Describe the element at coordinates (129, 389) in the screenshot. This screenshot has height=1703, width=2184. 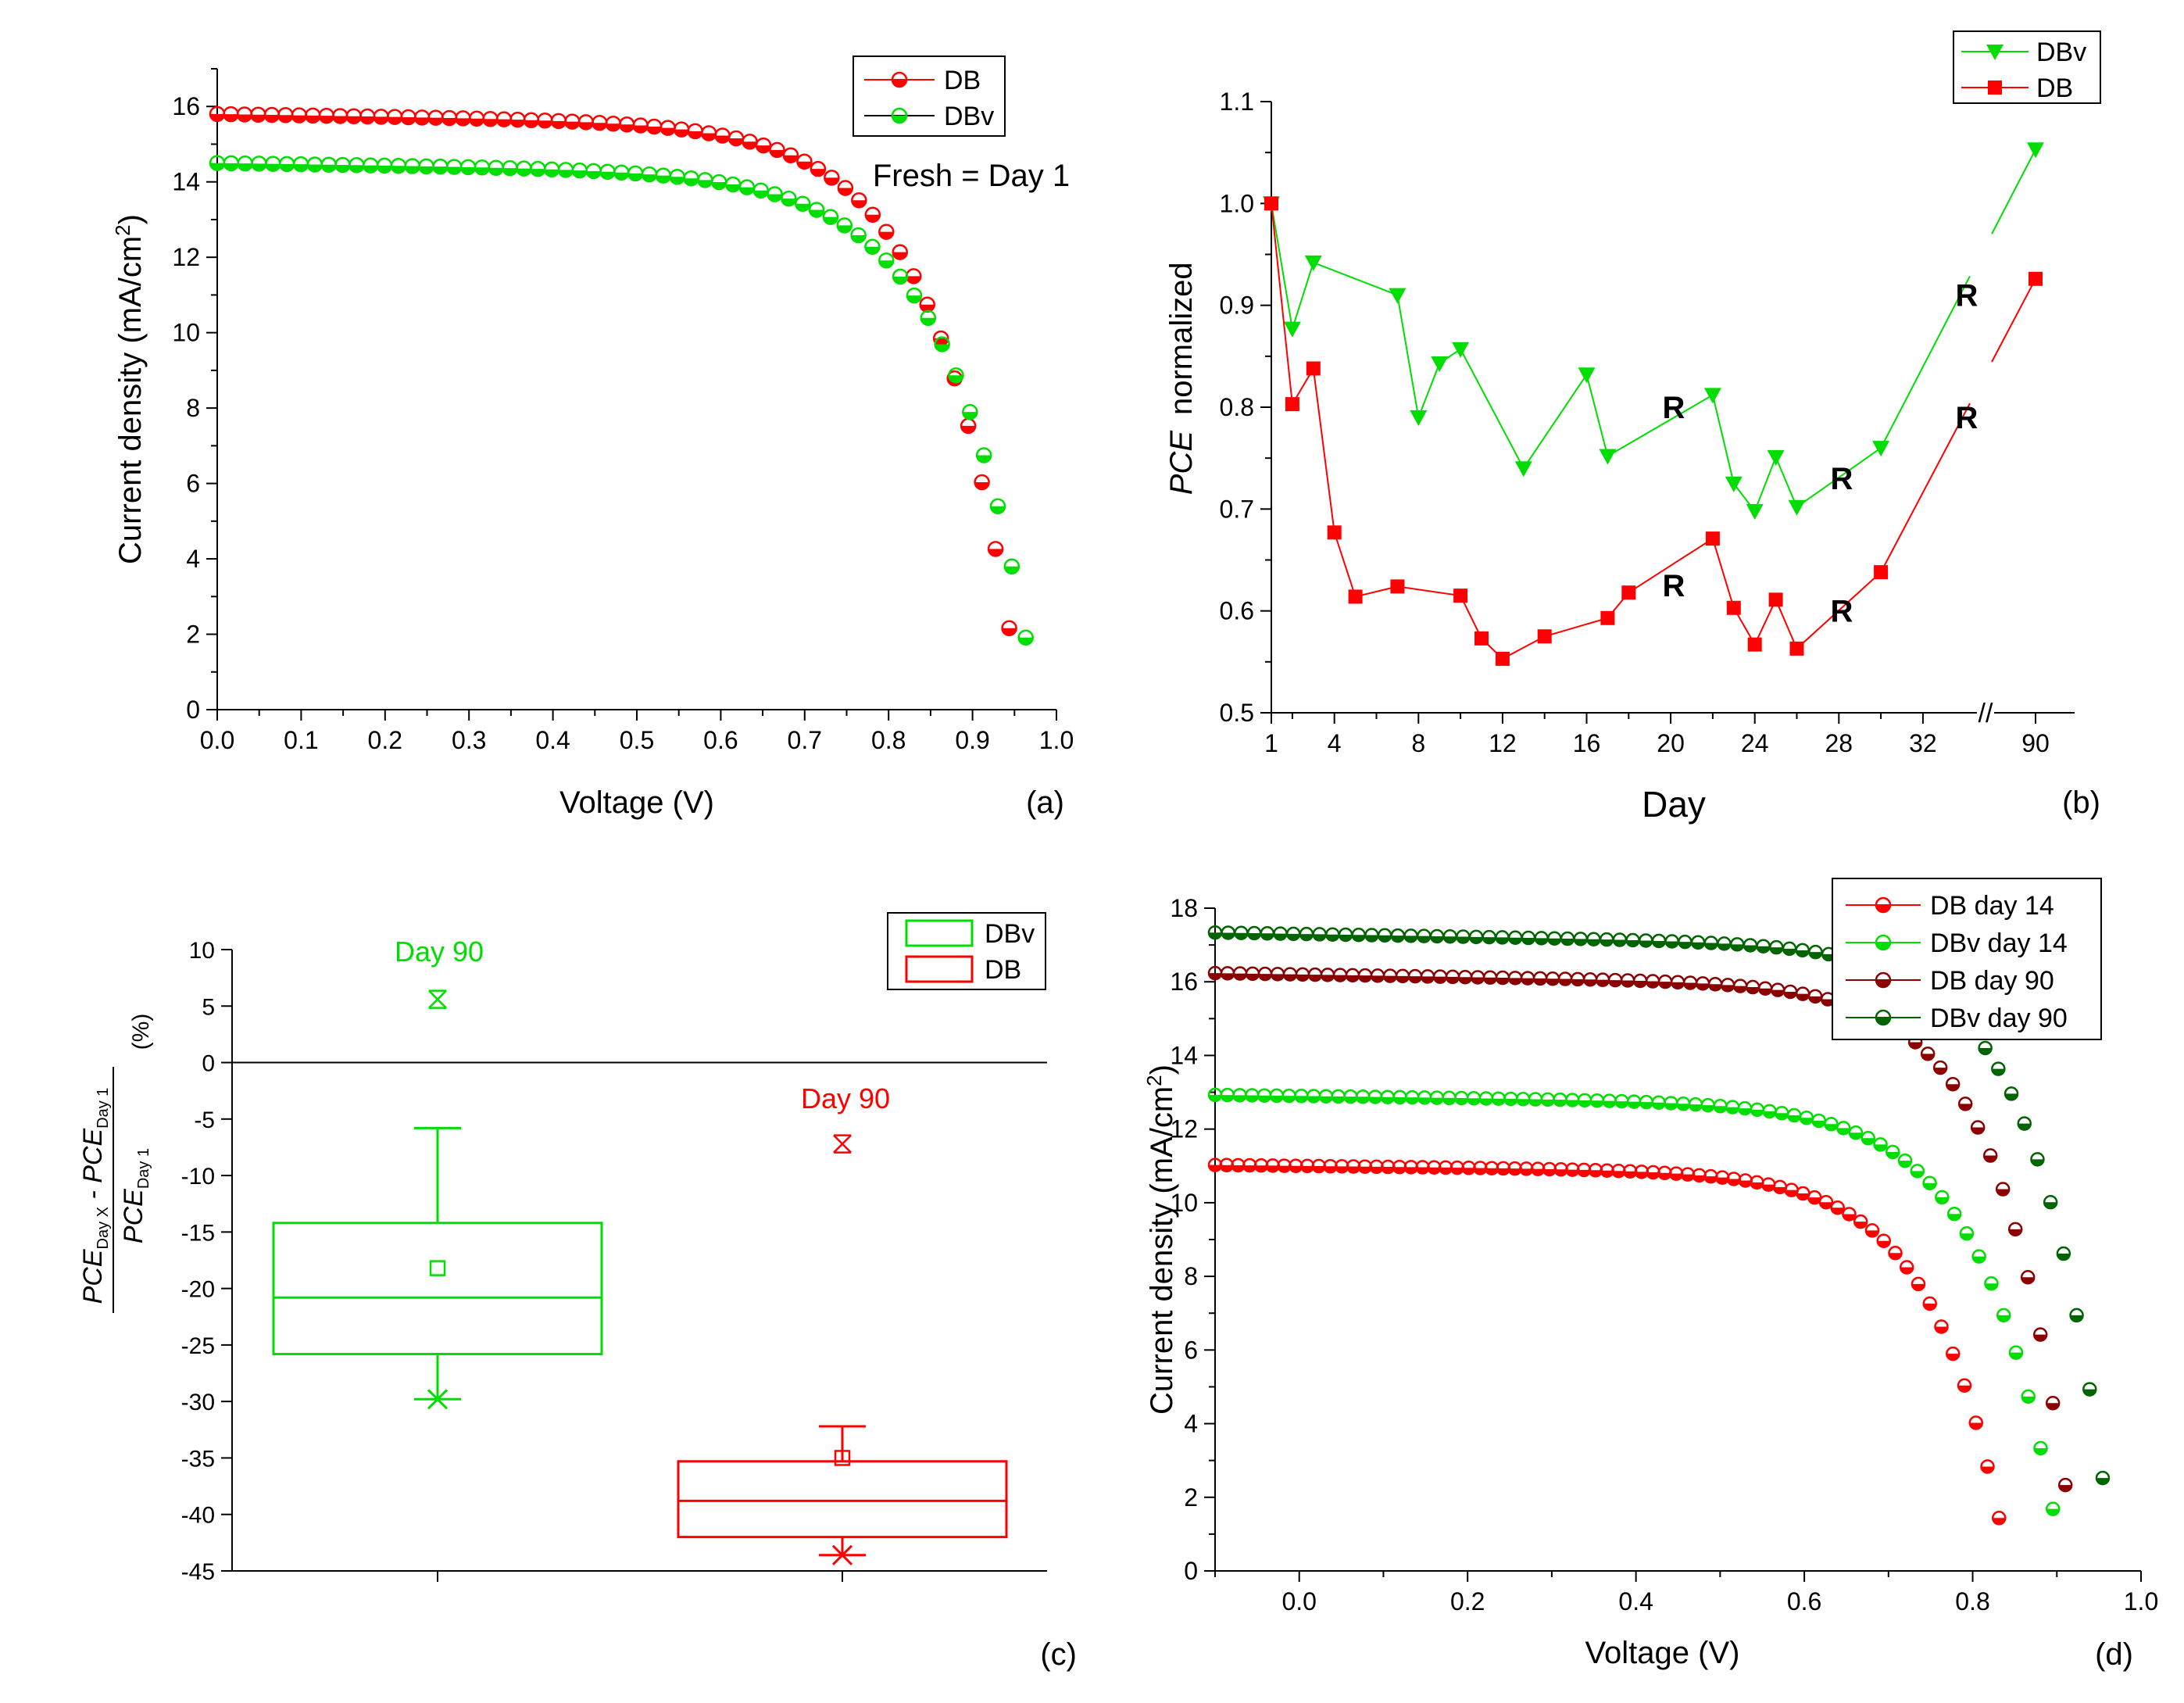
I see `y-axis-label: Current density (mA/cm2)` at that location.